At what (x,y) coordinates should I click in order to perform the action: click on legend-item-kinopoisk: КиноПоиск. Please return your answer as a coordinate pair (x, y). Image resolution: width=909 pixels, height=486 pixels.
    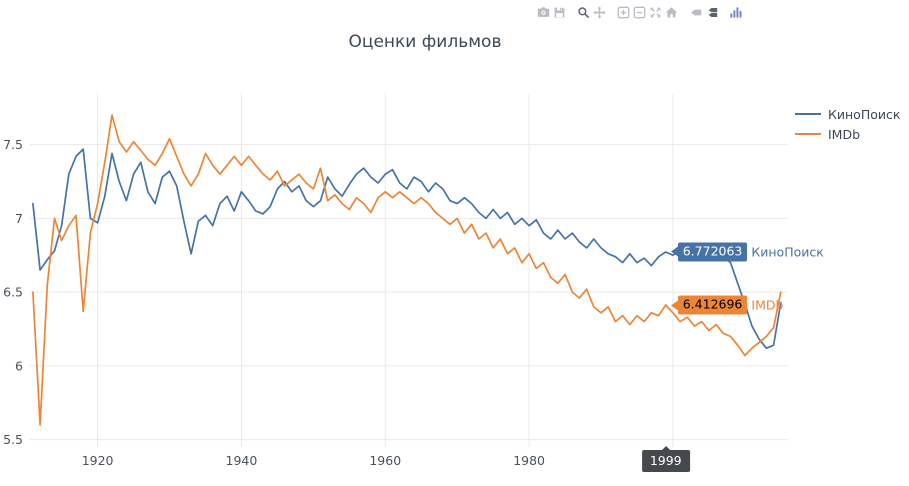
    Looking at the image, I should click on (847, 114).